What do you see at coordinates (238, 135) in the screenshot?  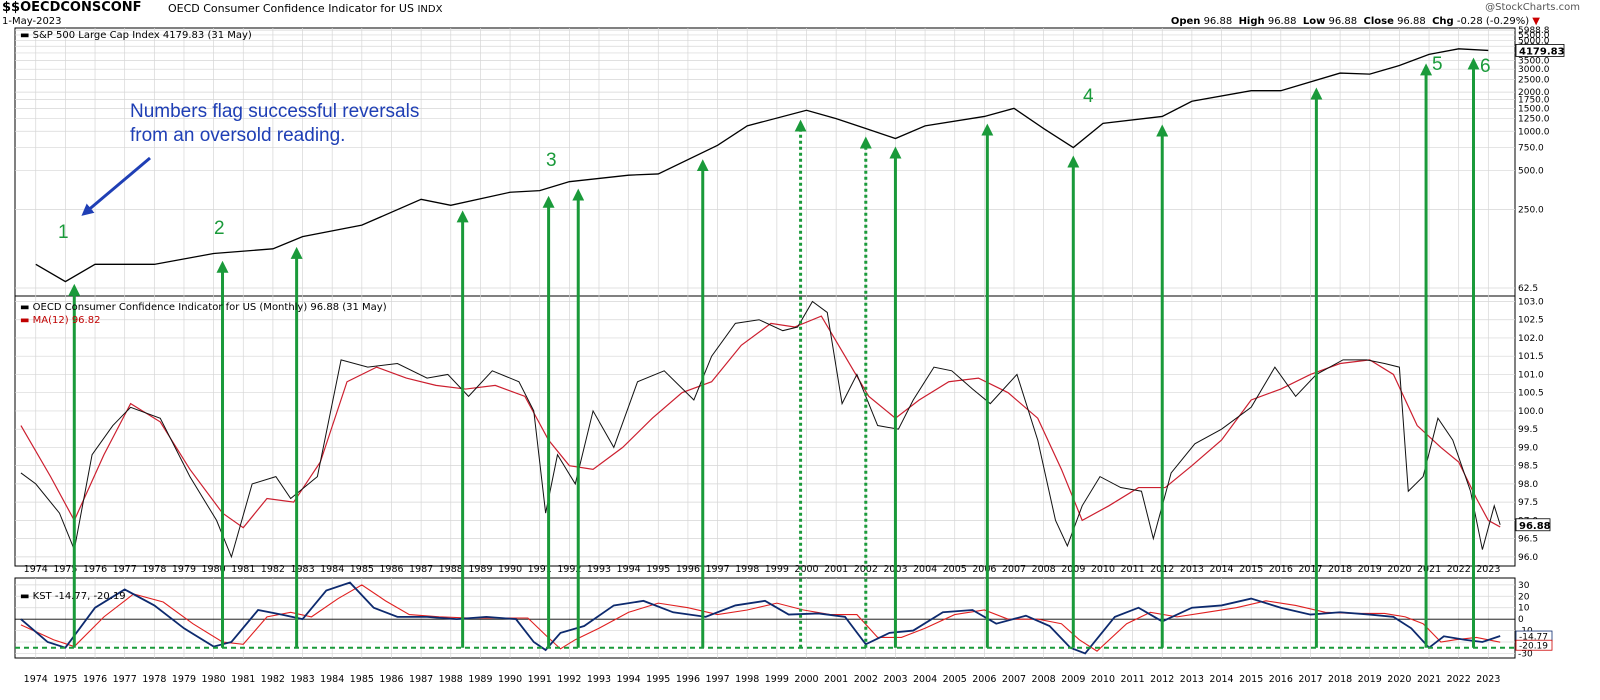 I see `annotation-line-2: from an oversold reading.` at bounding box center [238, 135].